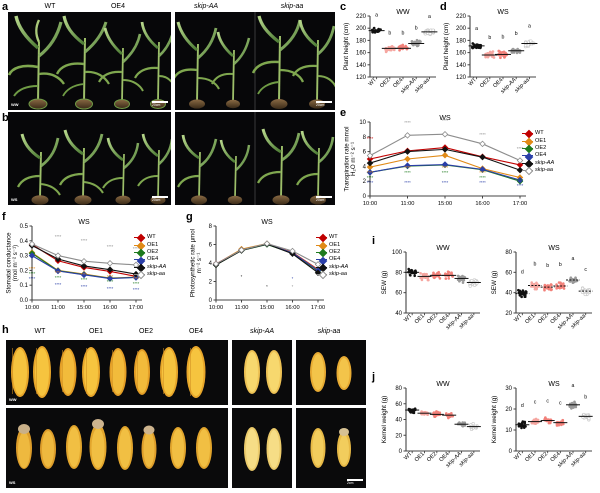  What do you see at coordinates (332, 260) in the screenshot?
I see `chart-g-legend-item: OE4` at bounding box center [332, 260].